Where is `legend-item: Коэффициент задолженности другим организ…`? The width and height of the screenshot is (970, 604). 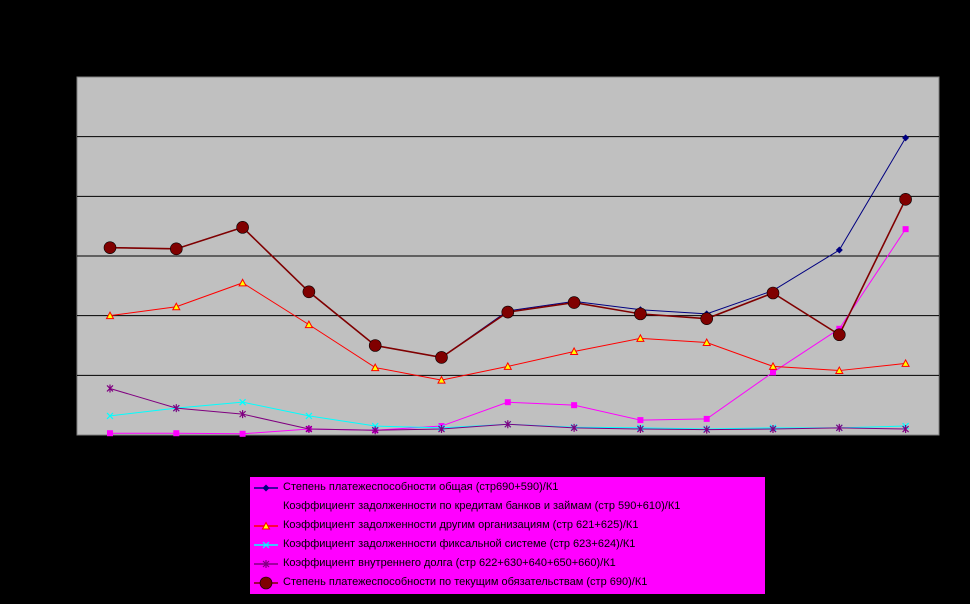 legend-item: Коэффициент задолженности другим организ… is located at coordinates (507, 526).